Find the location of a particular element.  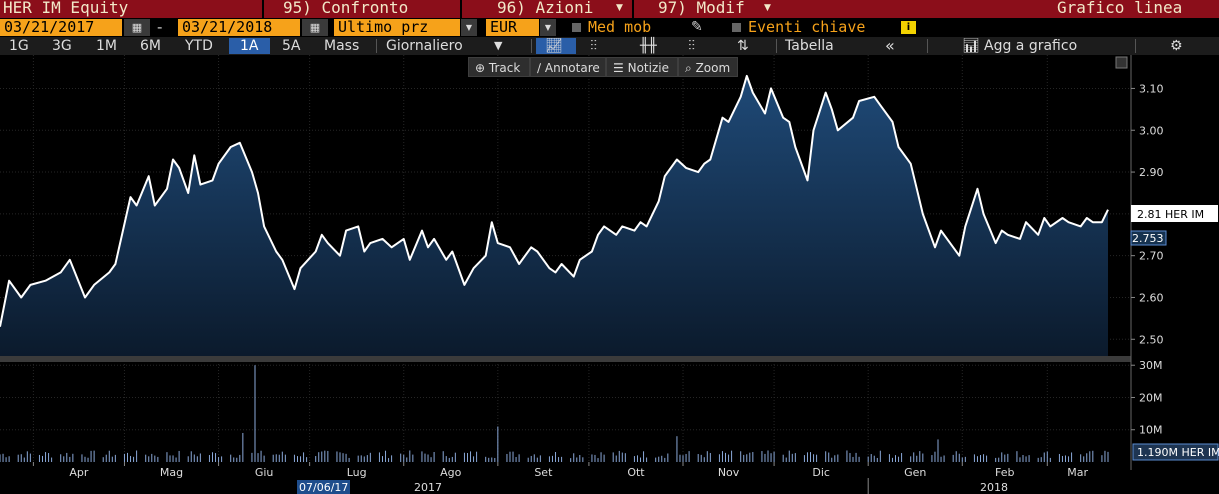

volume-tick-label: 10M is located at coordinates (1151, 430).